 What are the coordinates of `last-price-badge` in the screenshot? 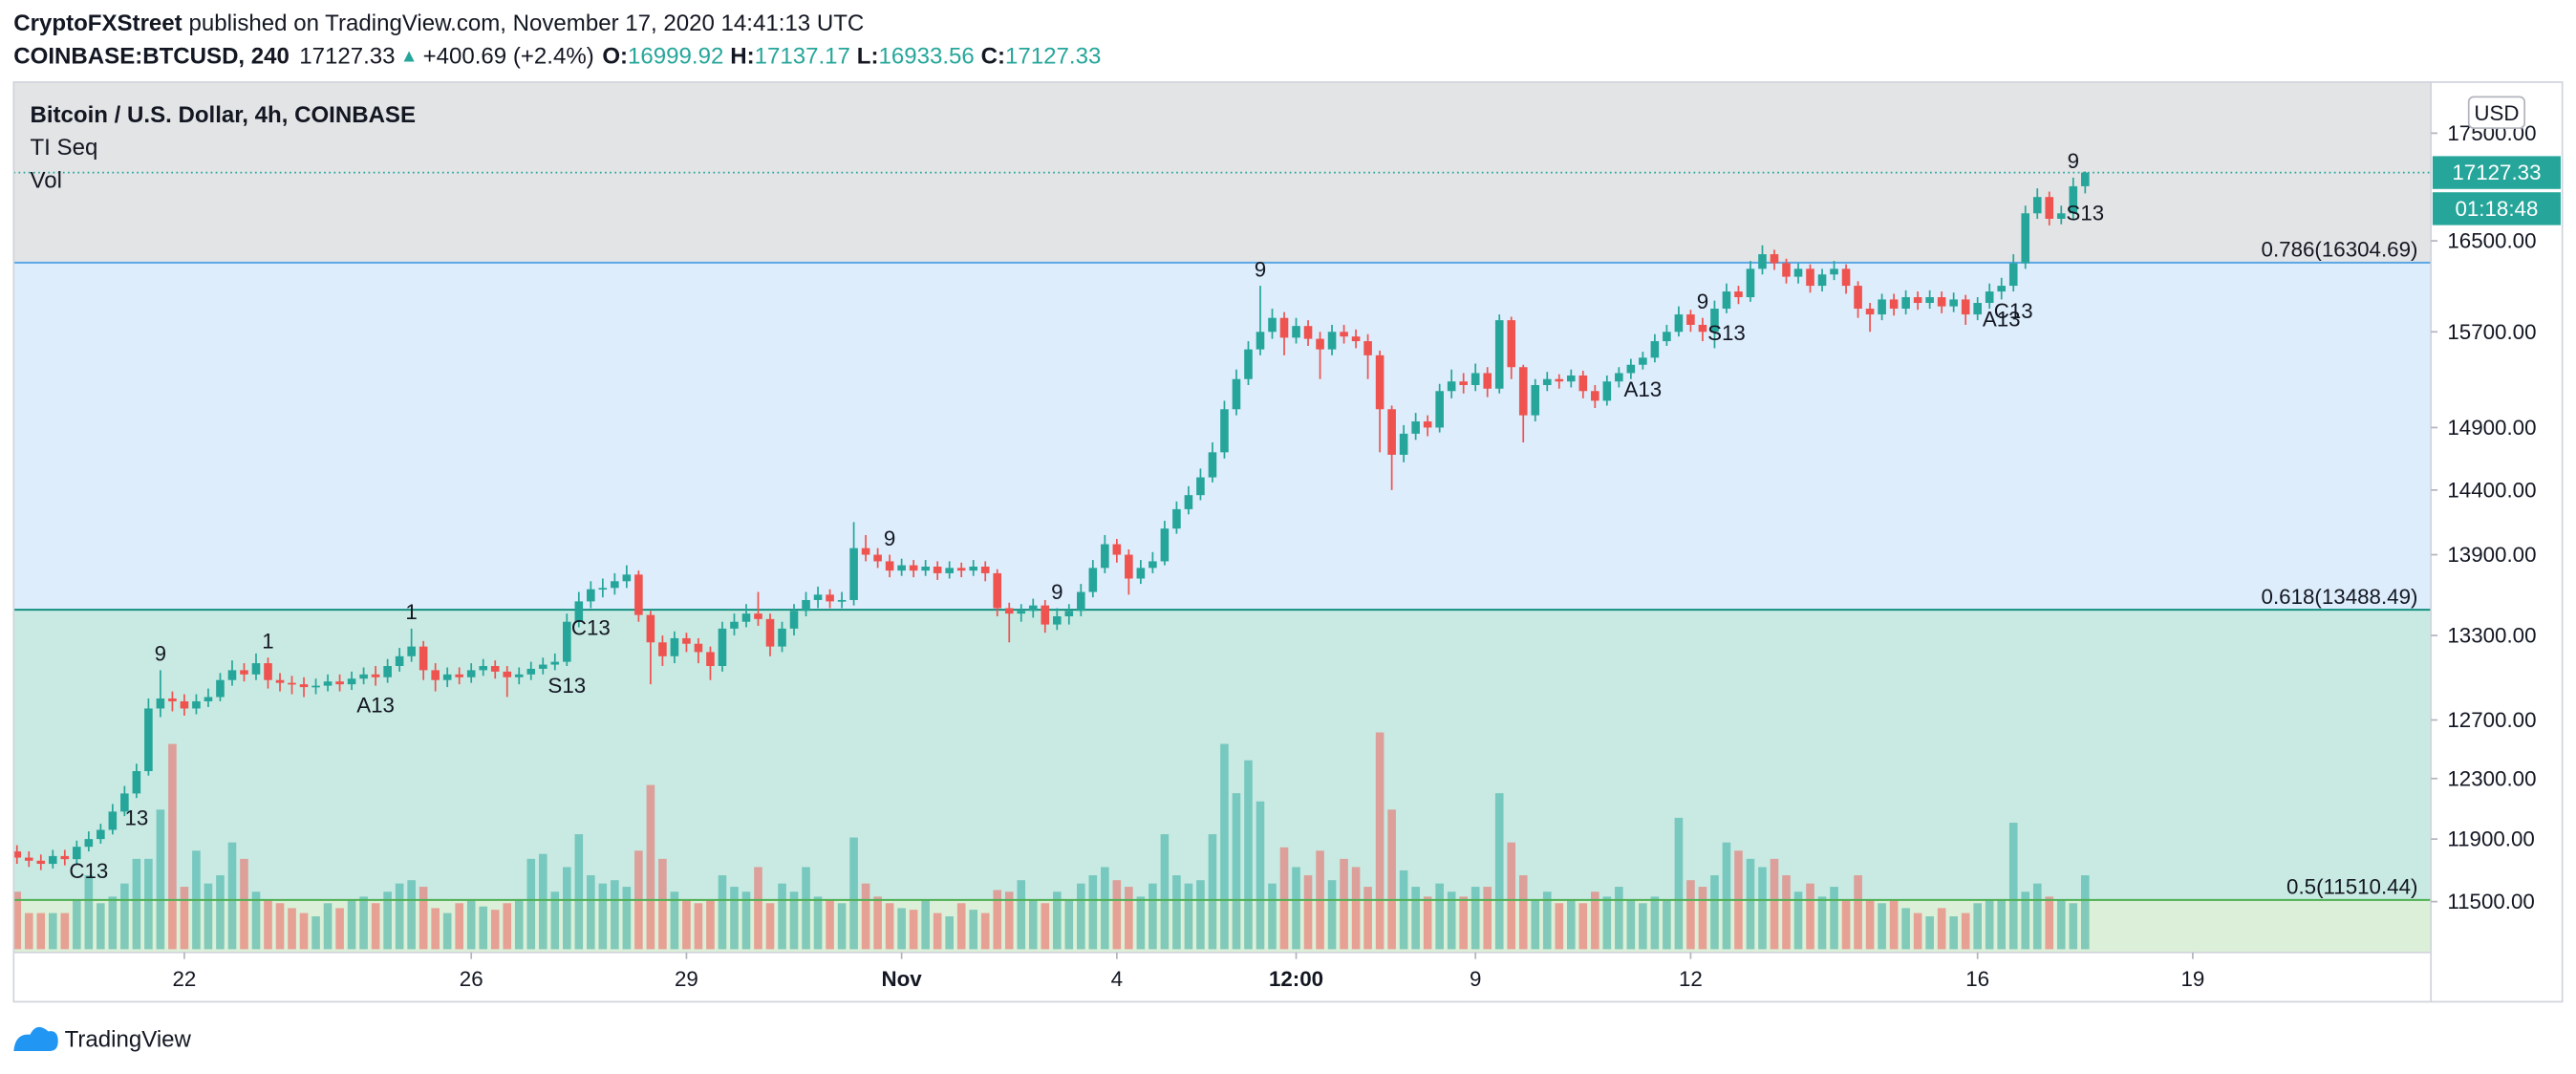 It's located at (2496, 172).